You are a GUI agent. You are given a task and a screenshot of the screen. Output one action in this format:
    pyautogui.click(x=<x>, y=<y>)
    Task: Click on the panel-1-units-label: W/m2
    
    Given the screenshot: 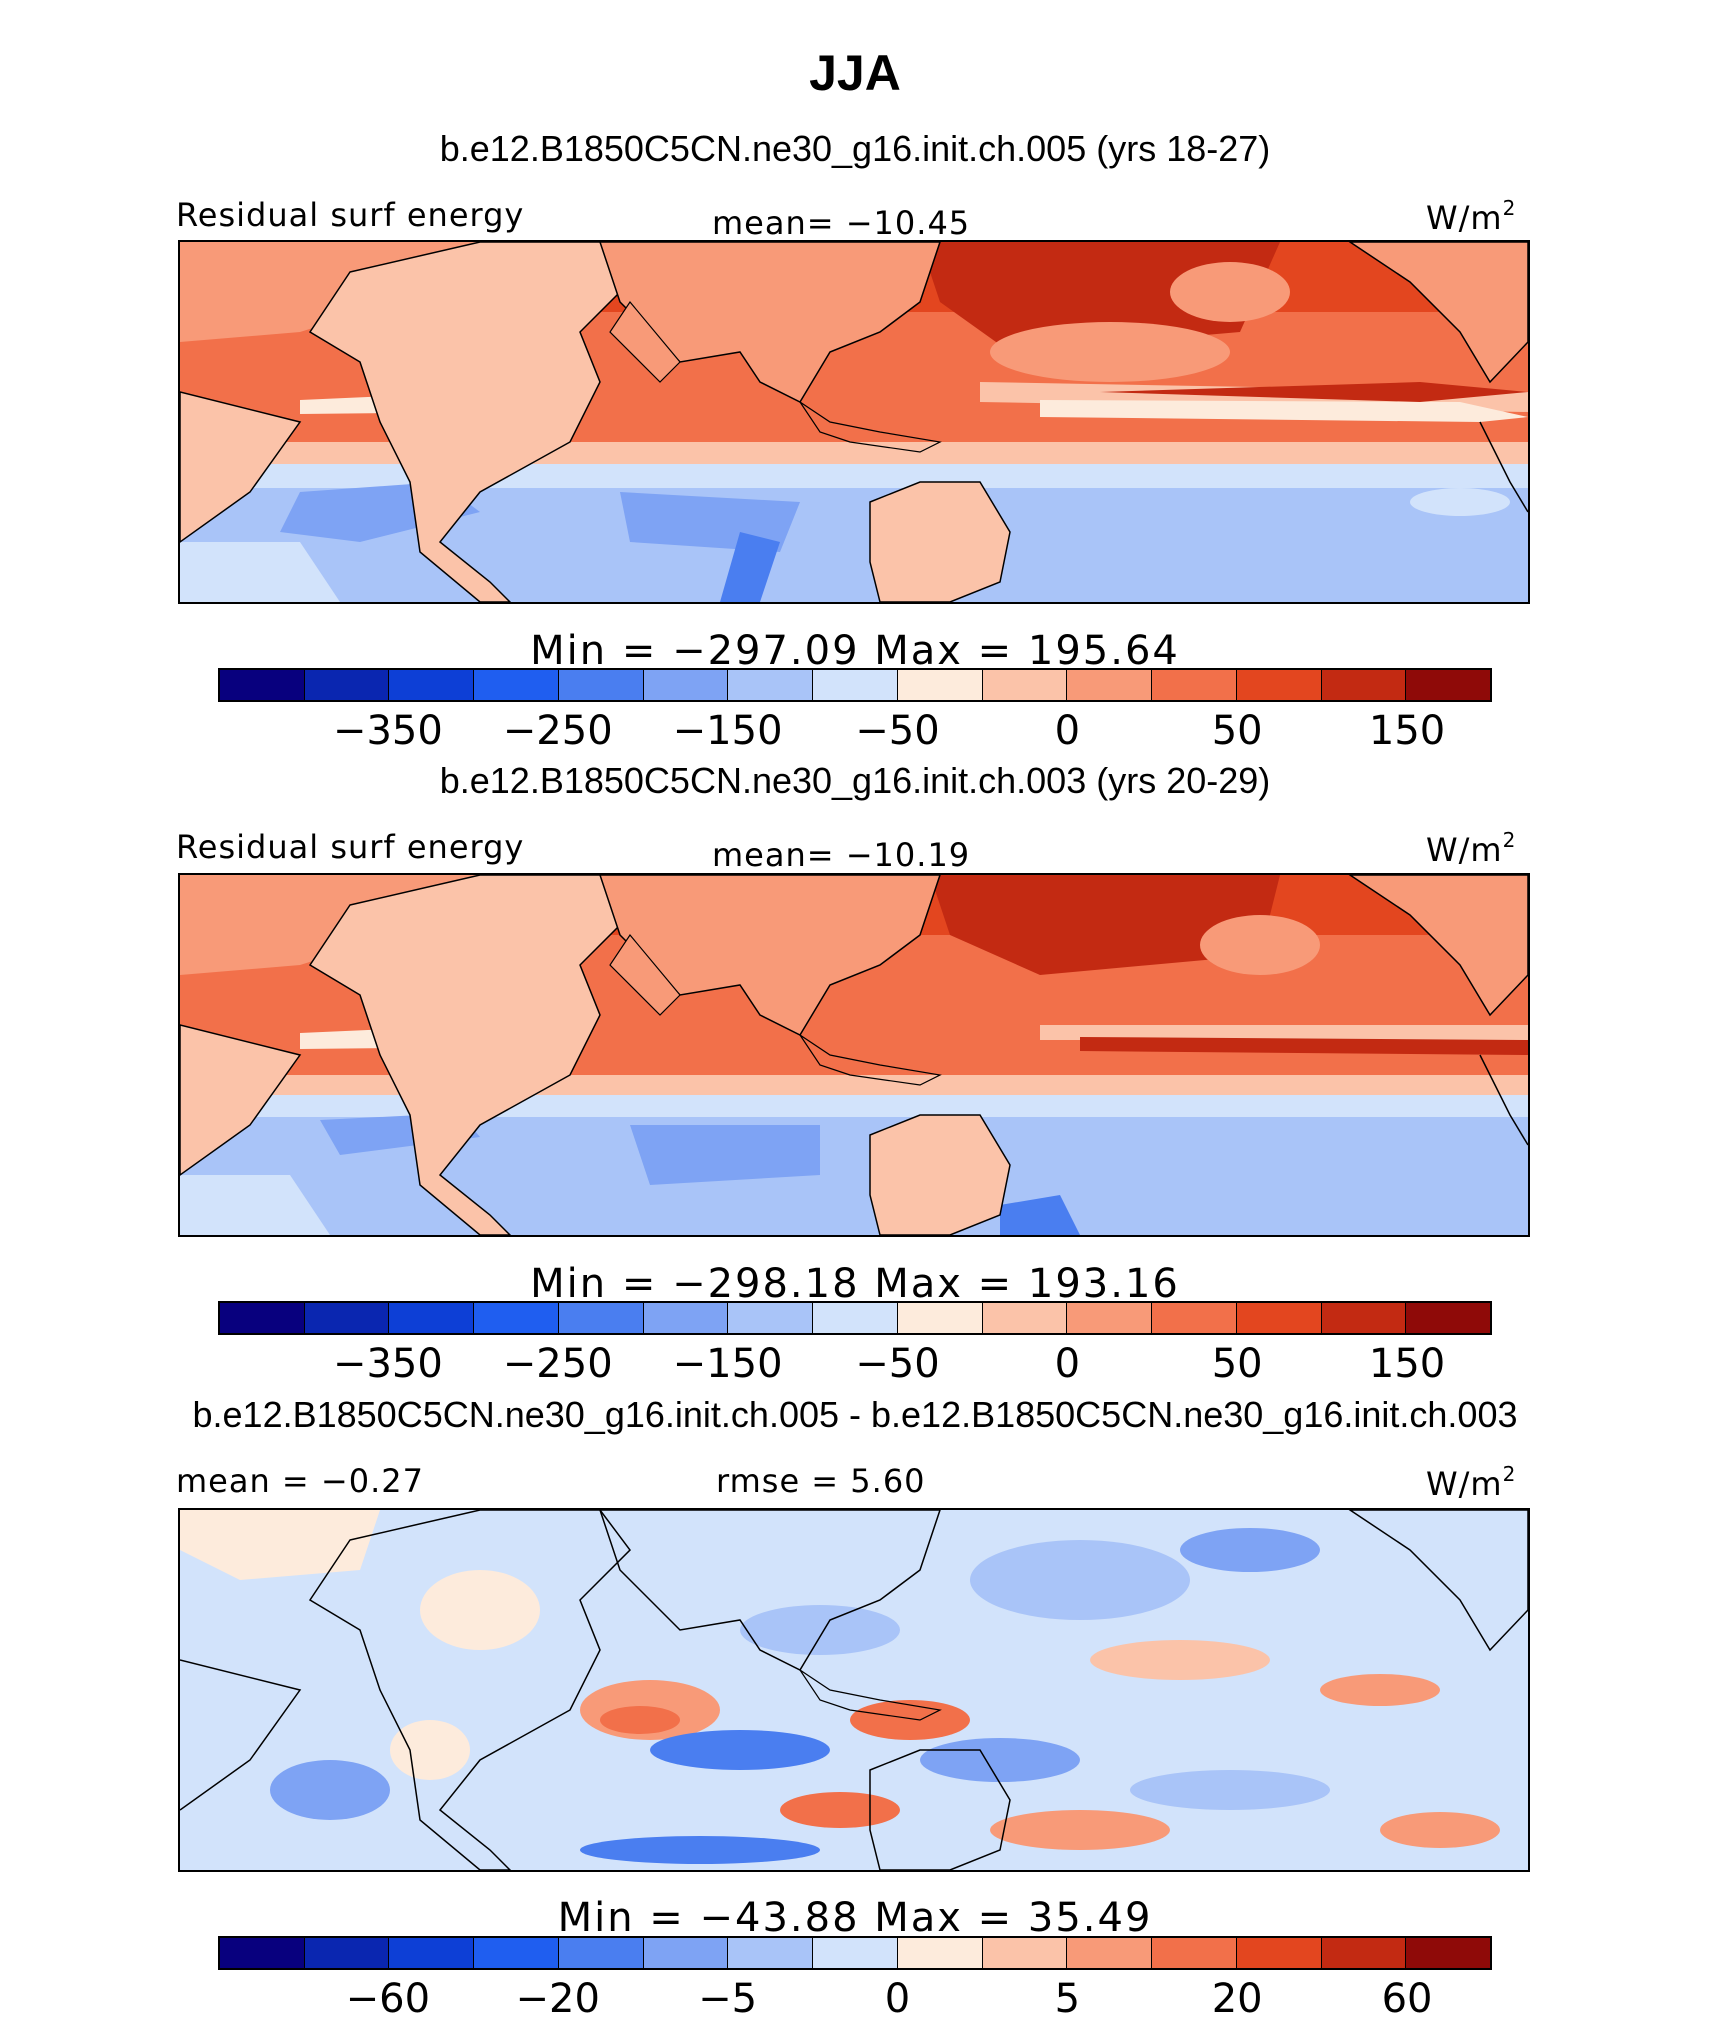 What is the action you would take?
    pyautogui.click(x=1471, y=216)
    